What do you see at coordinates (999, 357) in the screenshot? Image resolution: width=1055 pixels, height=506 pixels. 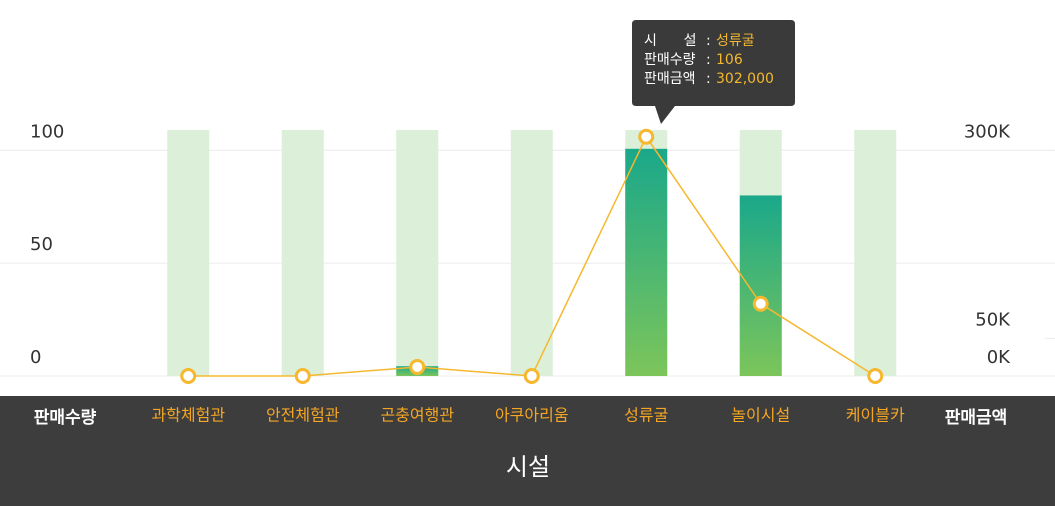 I see `y2-tick-label: 0K` at bounding box center [999, 357].